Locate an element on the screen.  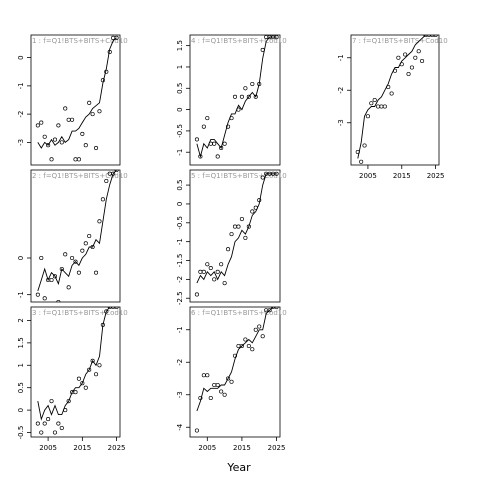
panel-title: 7 : f=Q1!BTS+BITS+Cod10 is located at coordinates (400, 41).